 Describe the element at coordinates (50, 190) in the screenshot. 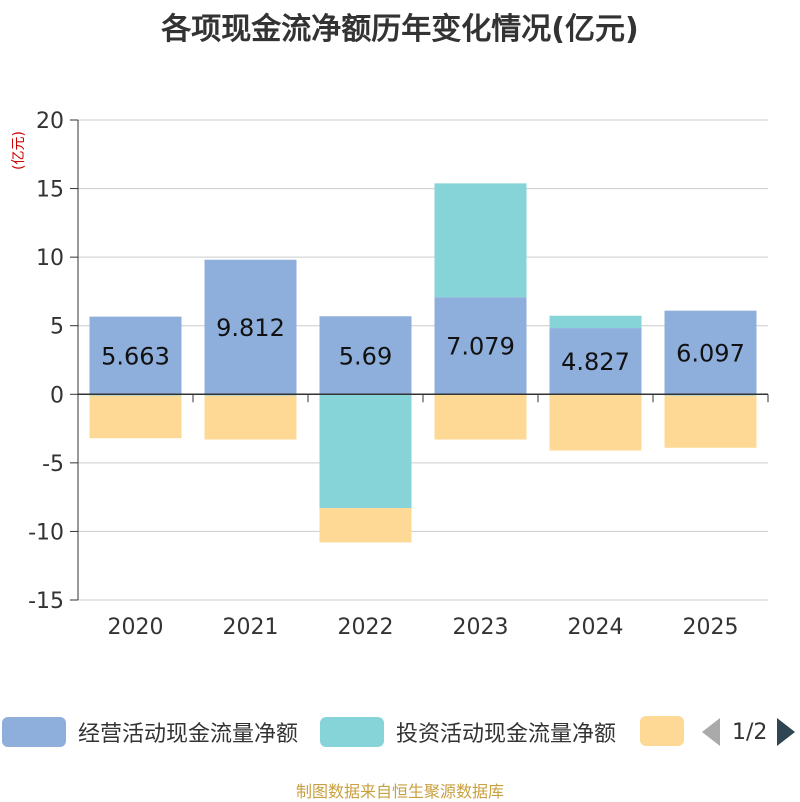

I see `y-tick-label: 15` at that location.